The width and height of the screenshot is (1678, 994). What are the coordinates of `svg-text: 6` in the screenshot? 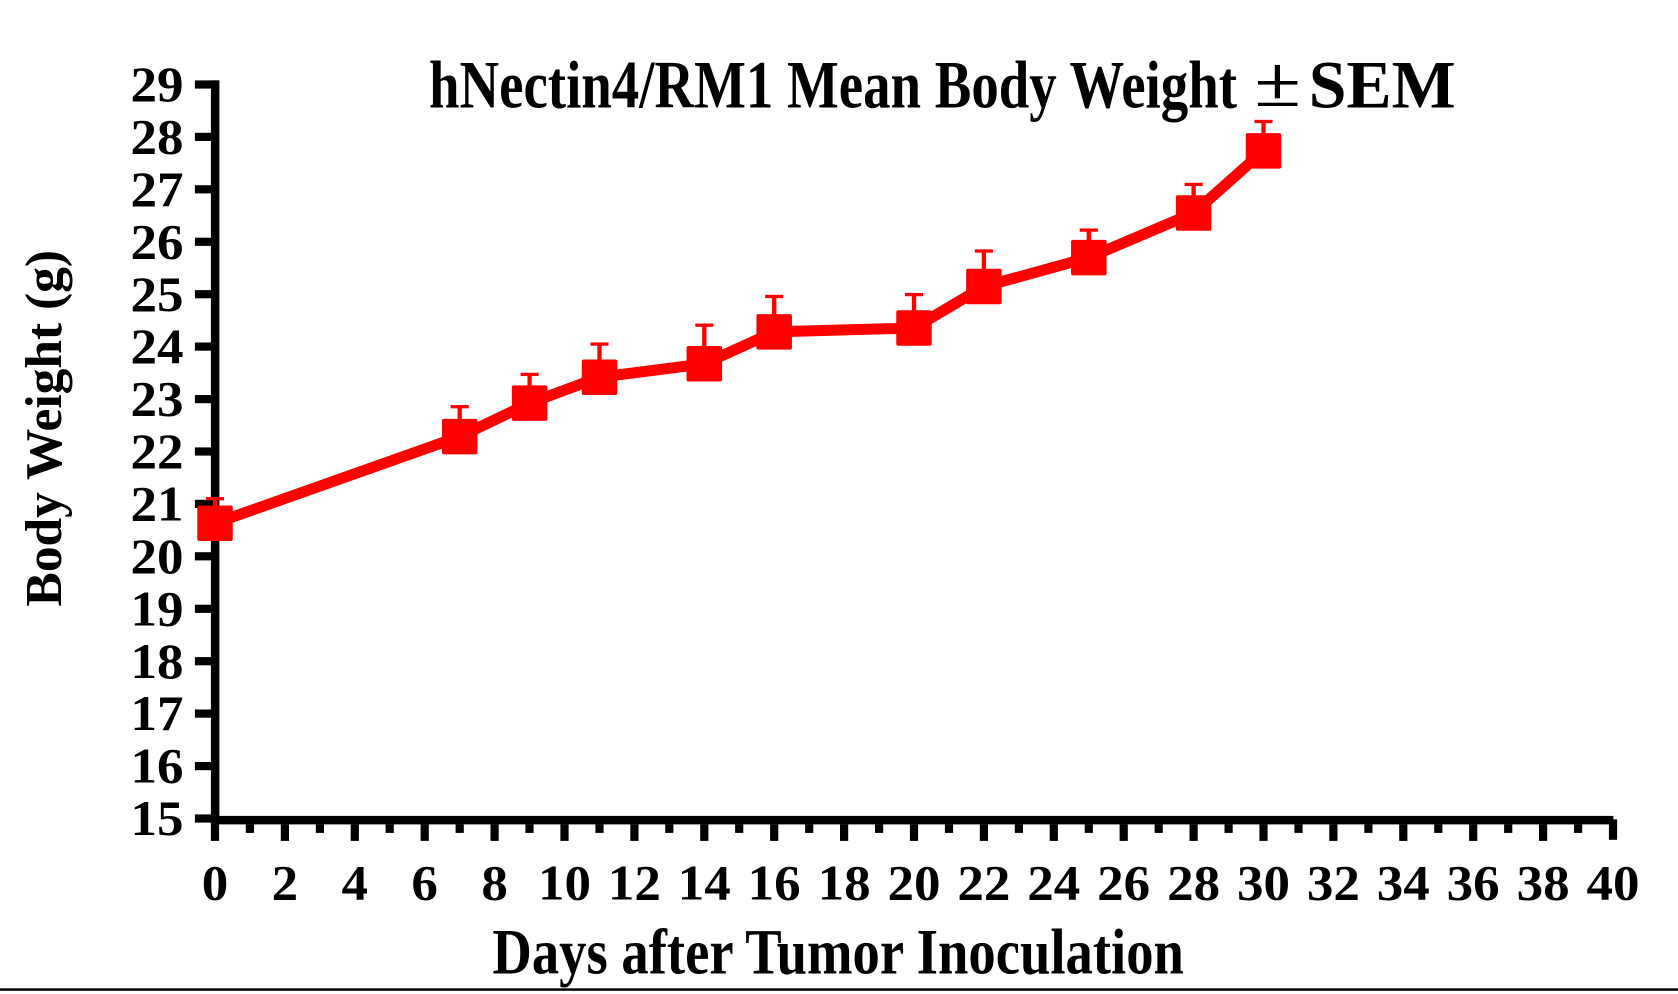 It's located at (424, 883).